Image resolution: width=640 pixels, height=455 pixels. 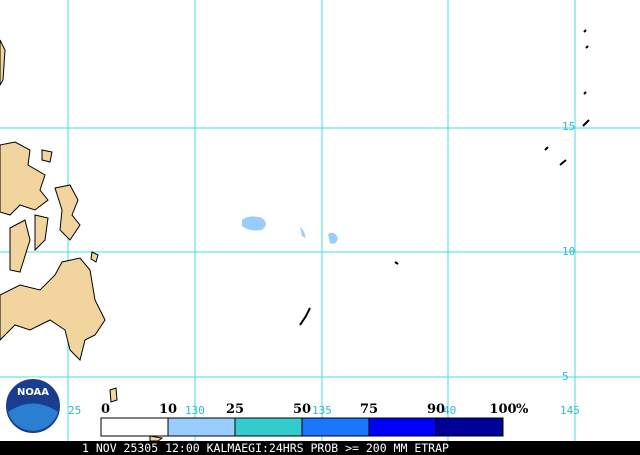 What do you see at coordinates (570, 410) in the screenshot?
I see `lon-label: 145` at bounding box center [570, 410].